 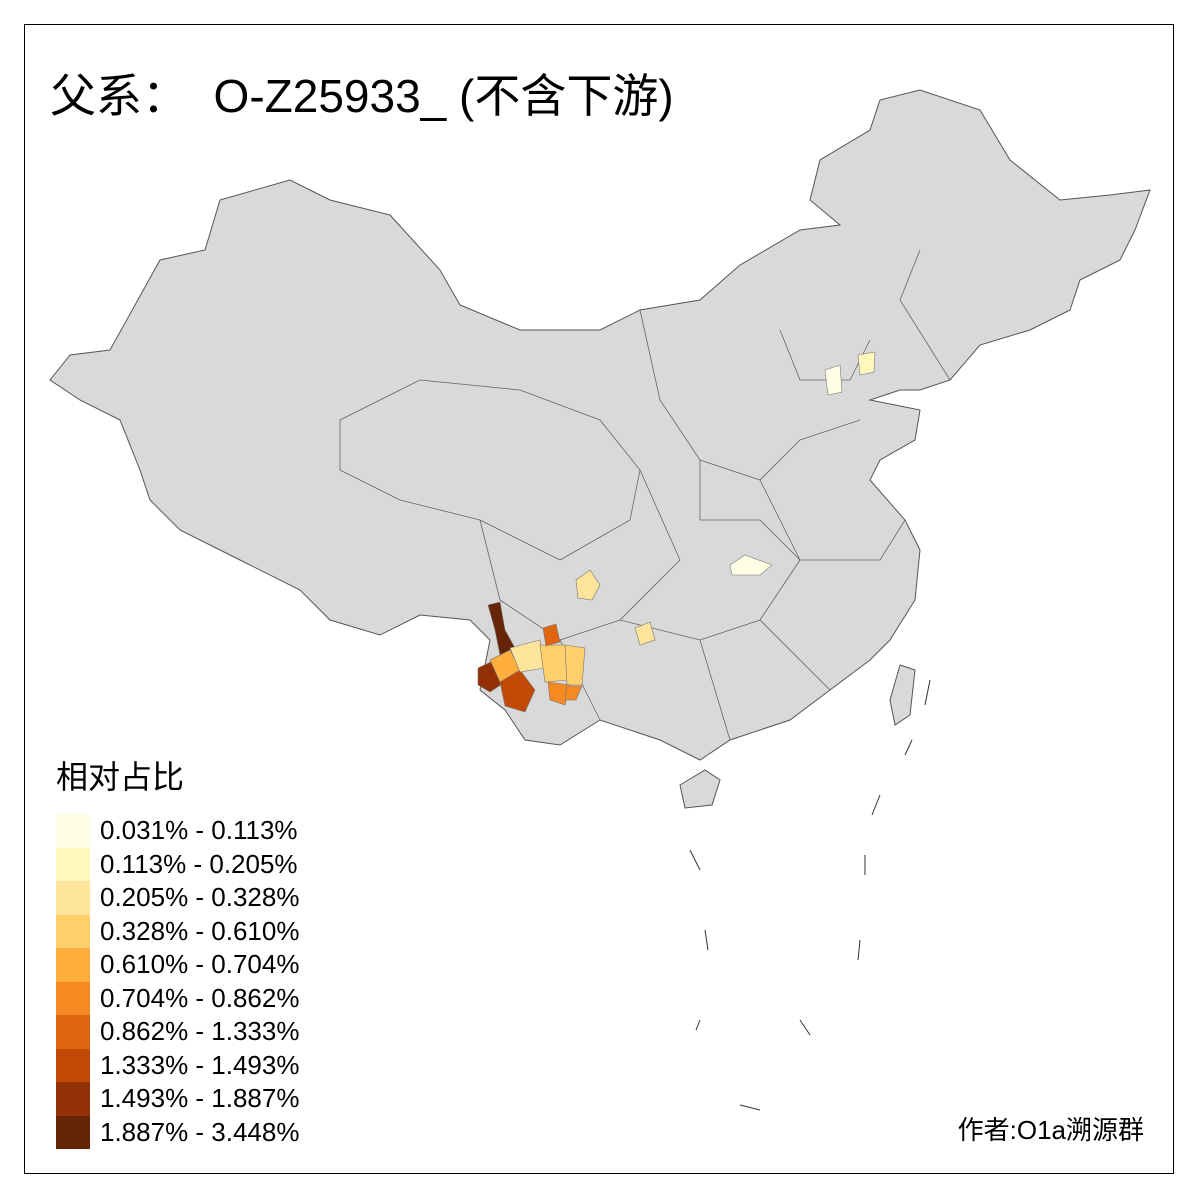 I want to click on region-honghe, so click(x=573, y=693).